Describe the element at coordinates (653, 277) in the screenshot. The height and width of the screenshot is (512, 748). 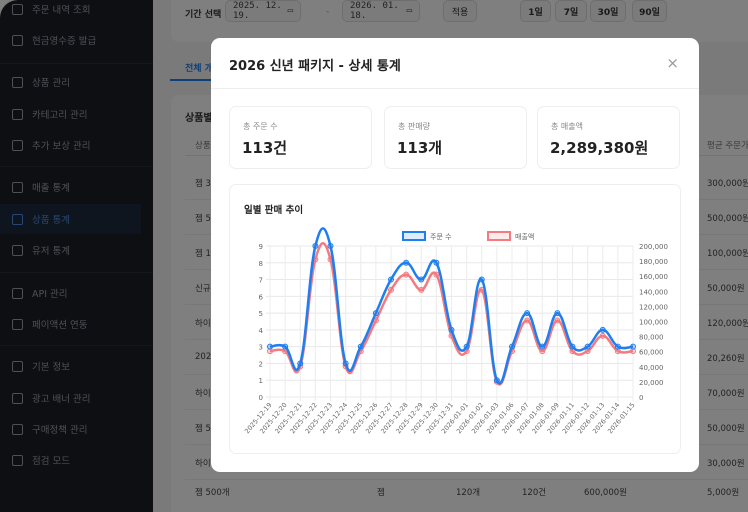
I see `y-tick-right: 160,000` at that location.